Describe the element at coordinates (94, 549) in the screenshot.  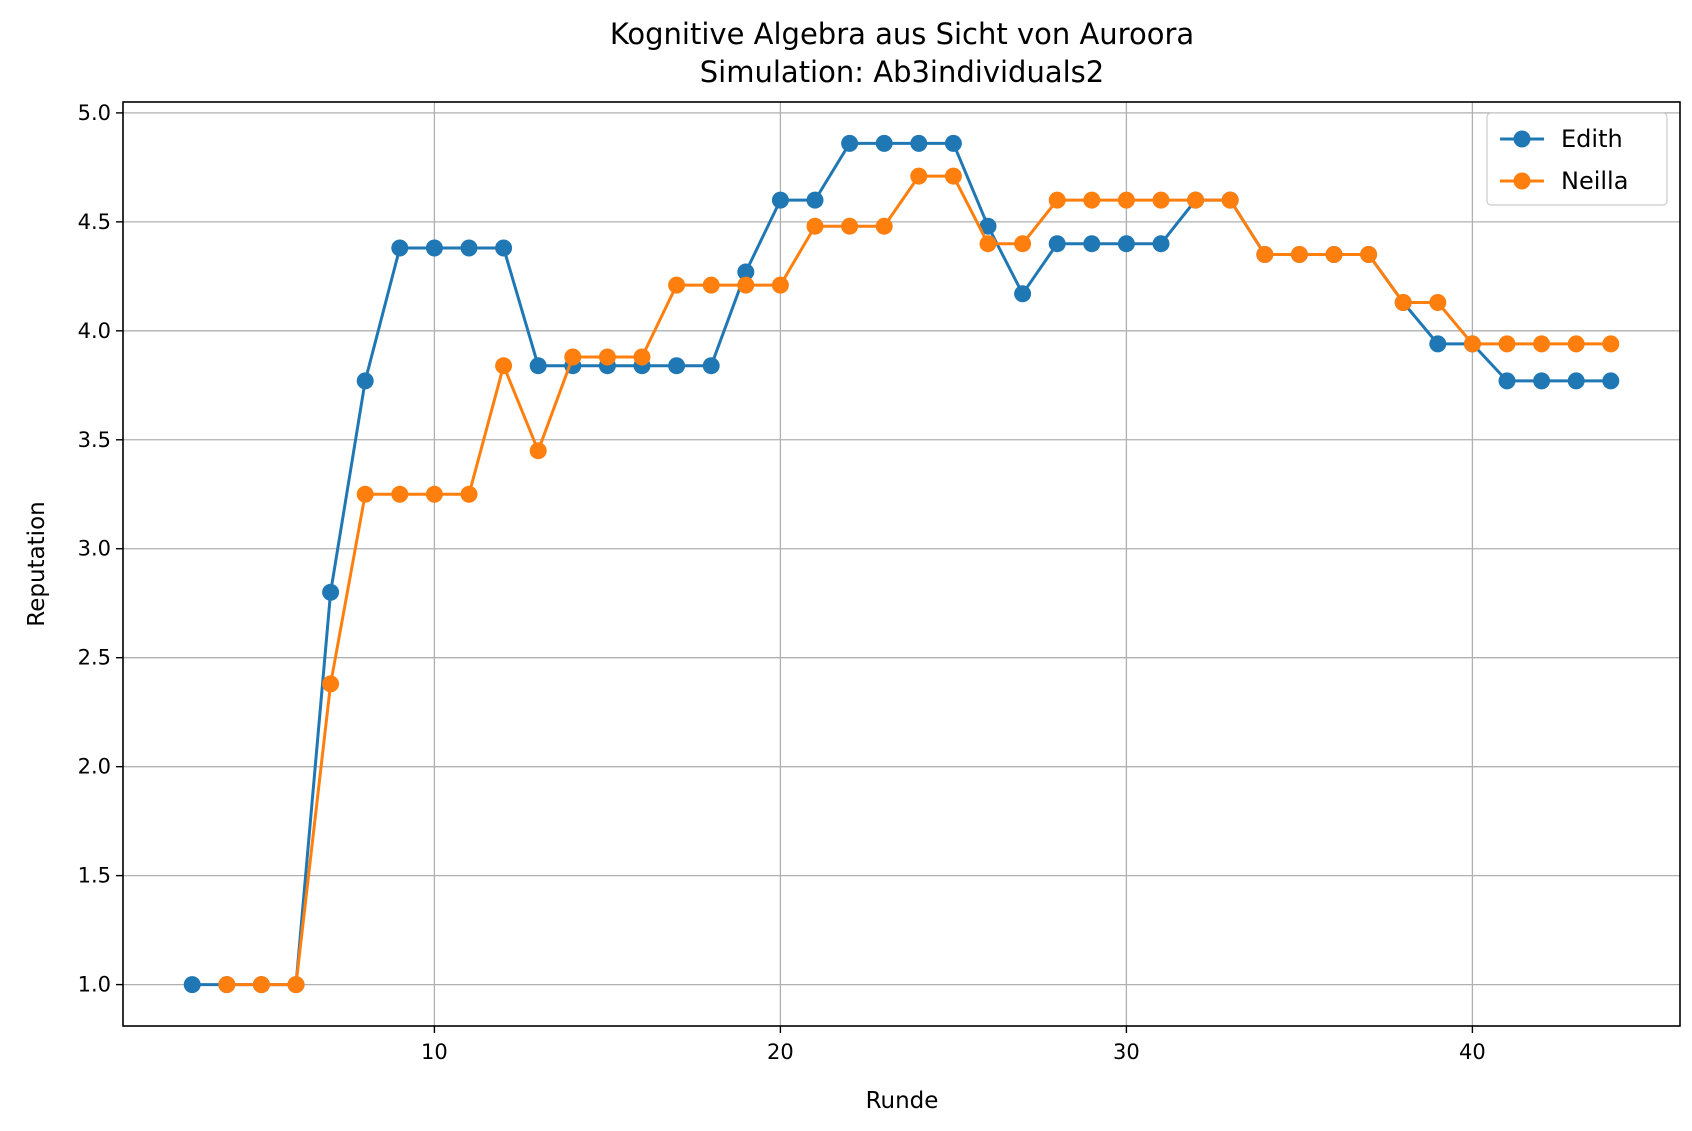
I see `y-tick-label: 3.0` at that location.